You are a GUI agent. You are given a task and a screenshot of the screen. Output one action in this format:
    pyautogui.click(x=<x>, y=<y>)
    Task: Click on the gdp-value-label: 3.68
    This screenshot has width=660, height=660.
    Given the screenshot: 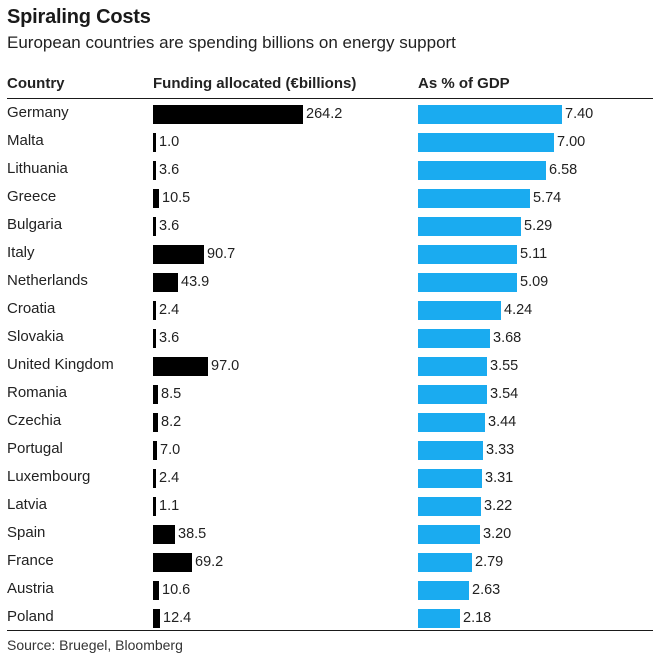 What is the action you would take?
    pyautogui.click(x=507, y=338)
    